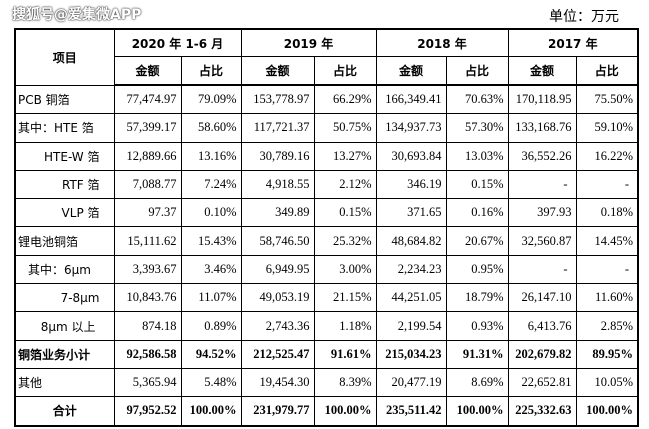  Describe the element at coordinates (345, 269) in the screenshot. I see `cell: 3.00%` at that location.